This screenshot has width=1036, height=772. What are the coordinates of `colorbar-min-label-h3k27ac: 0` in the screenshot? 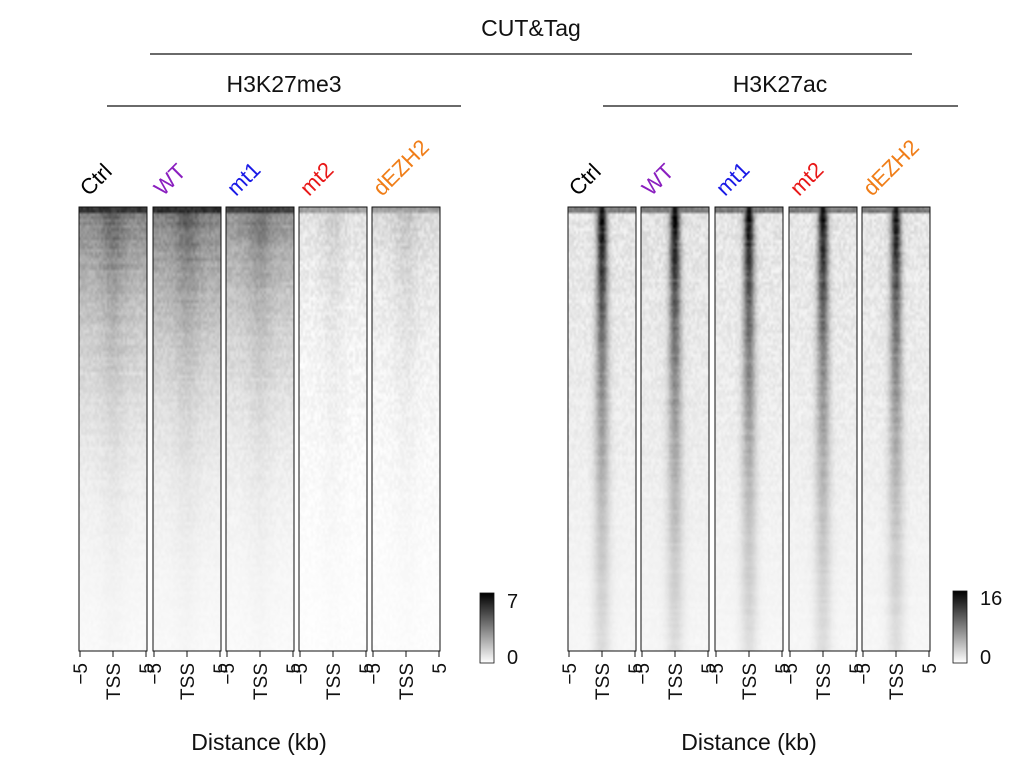 It's located at (985, 658).